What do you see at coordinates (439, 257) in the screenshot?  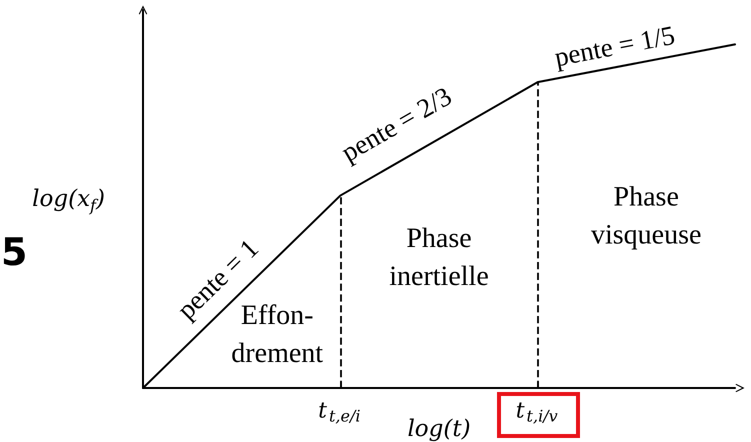 I see `annotation: Phase inertielle` at bounding box center [439, 257].